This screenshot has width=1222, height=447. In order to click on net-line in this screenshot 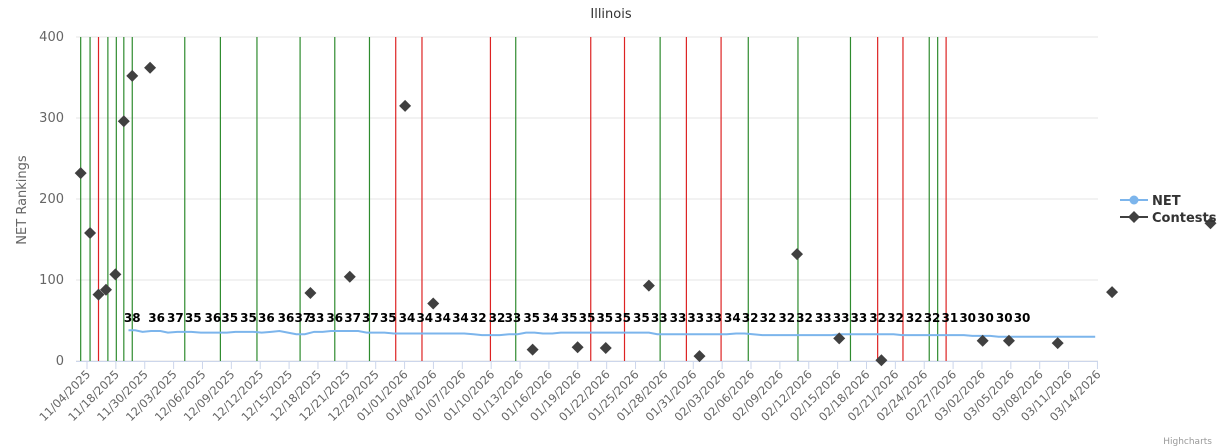, I will do `click(612, 333)`.